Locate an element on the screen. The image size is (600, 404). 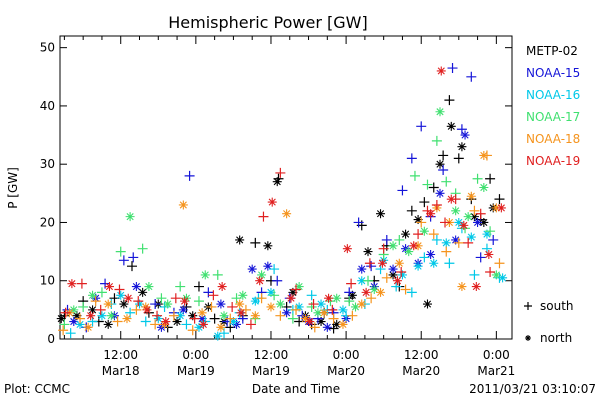
y-tick-label: 20 is located at coordinates (47, 222).